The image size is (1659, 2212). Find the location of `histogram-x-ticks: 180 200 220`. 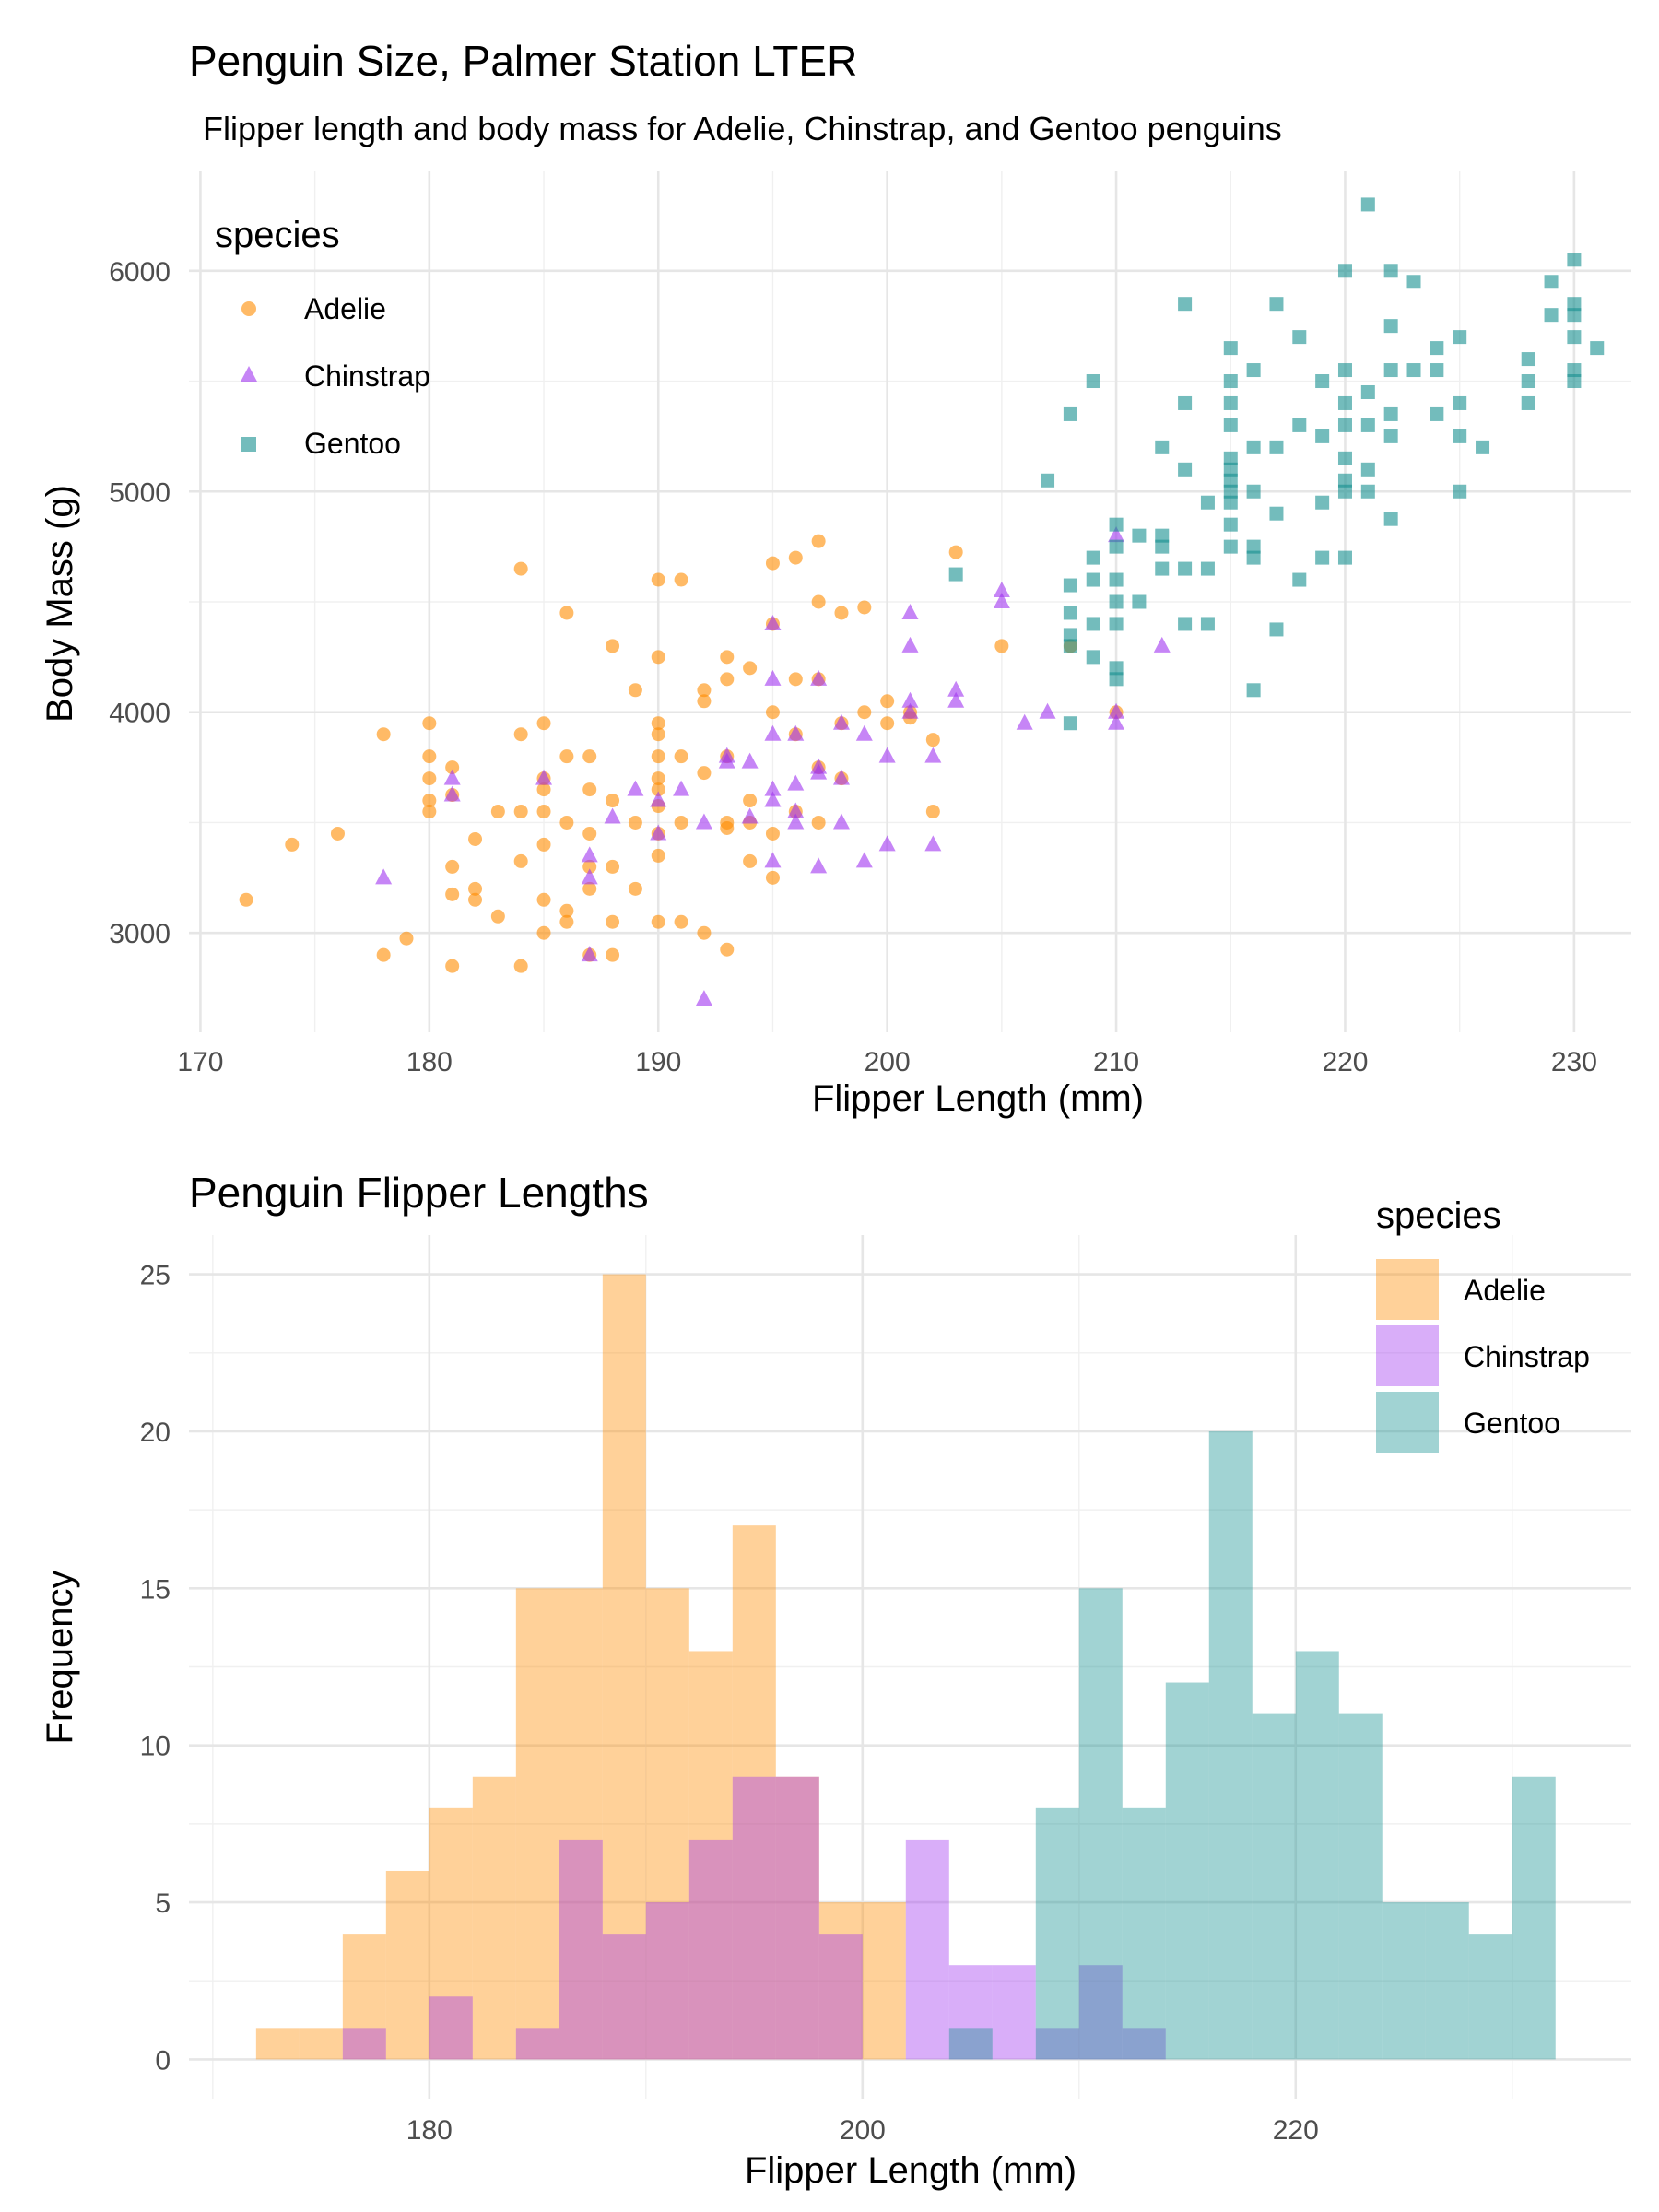

histogram-x-ticks: 180 200 220 is located at coordinates (862, 2130).